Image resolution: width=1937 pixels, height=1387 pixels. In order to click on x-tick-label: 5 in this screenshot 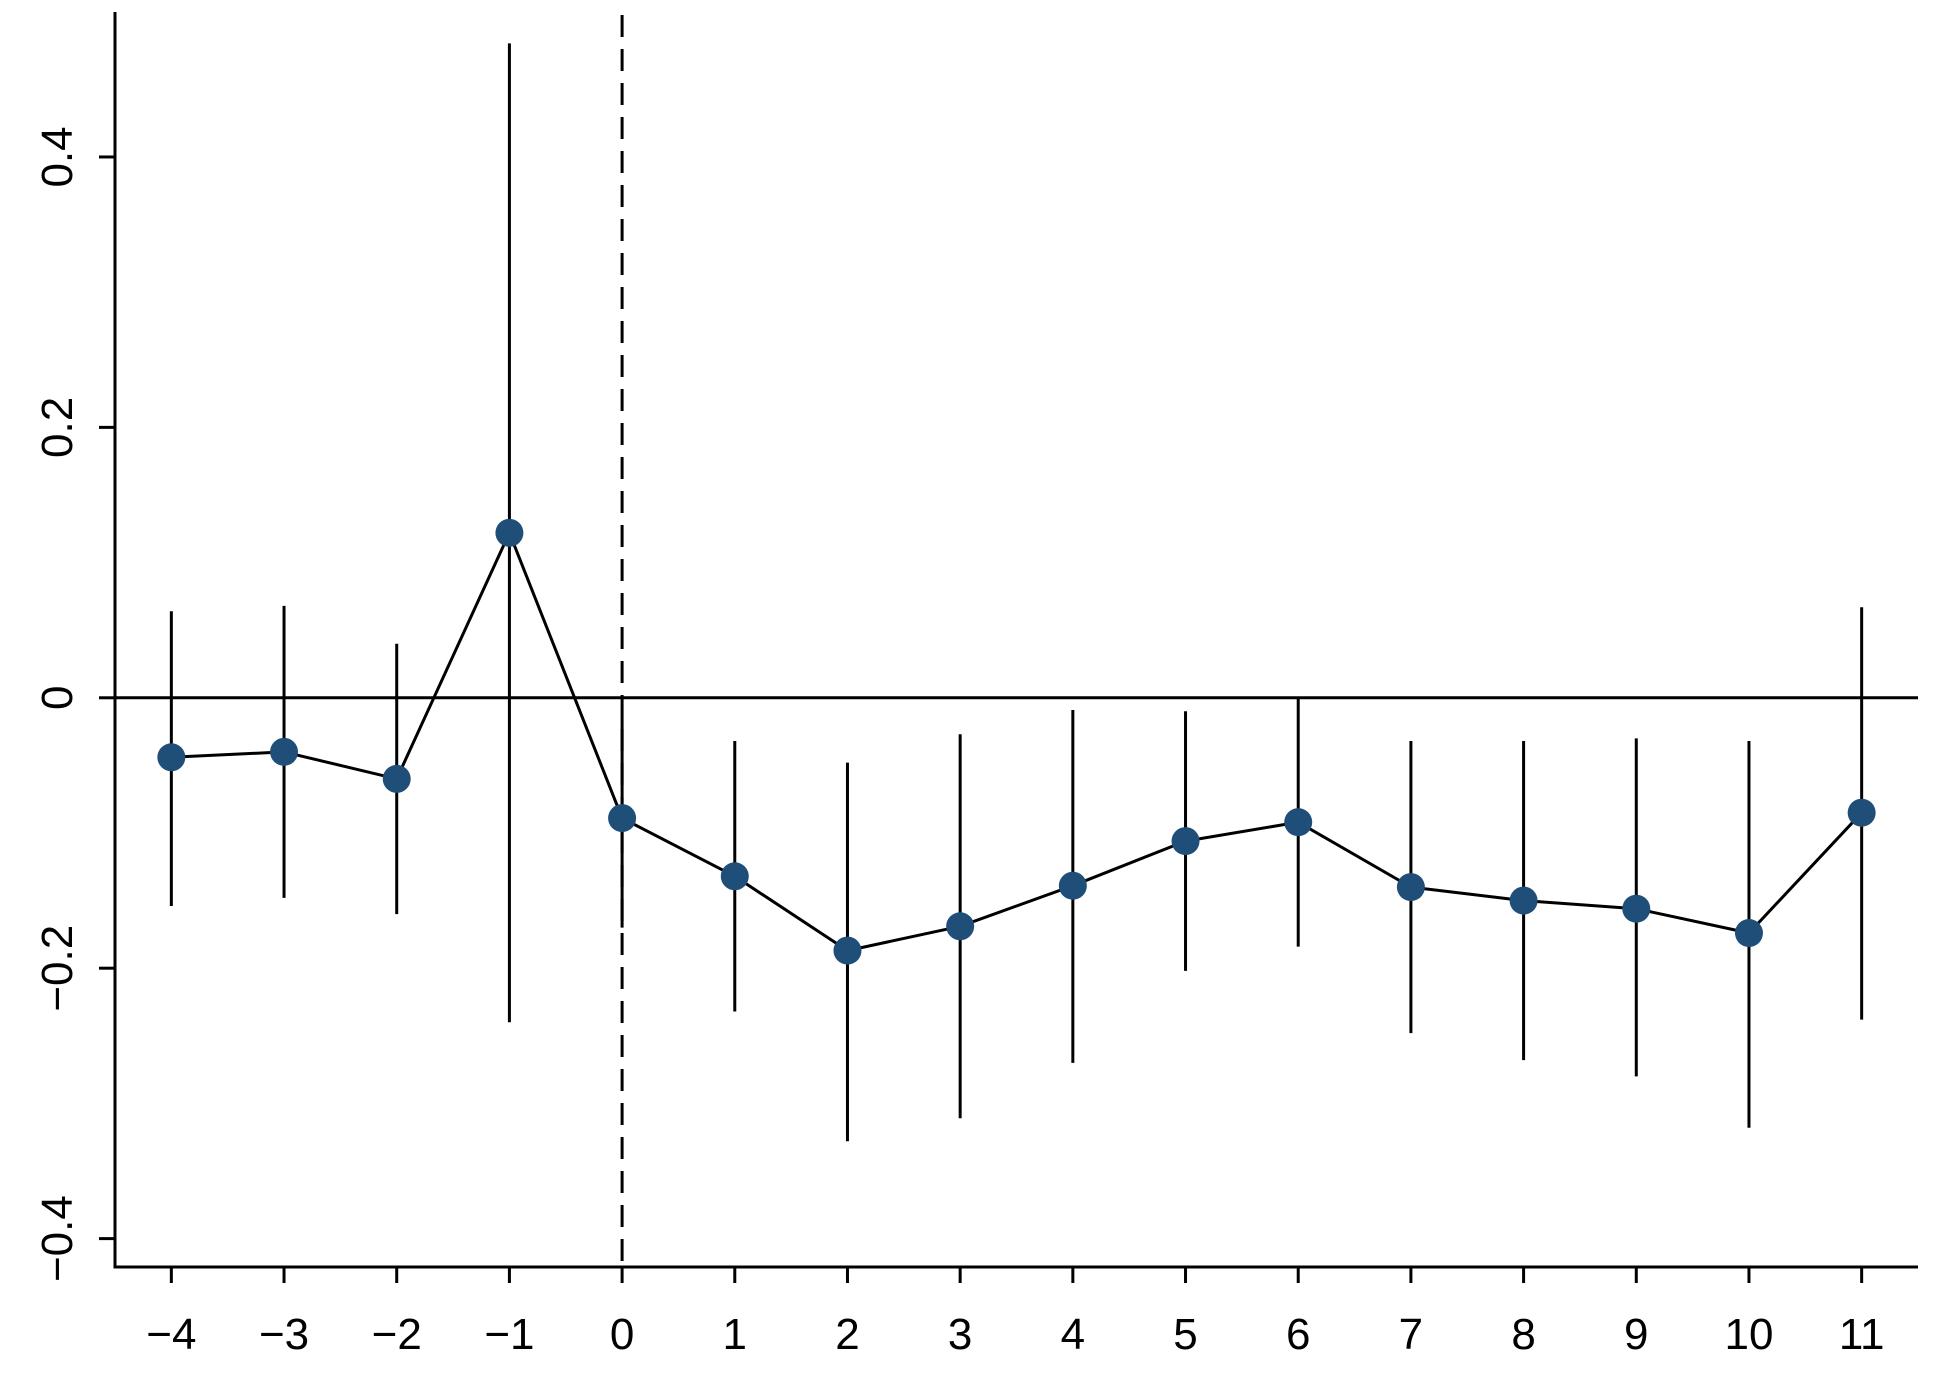, I will do `click(1185, 1334)`.